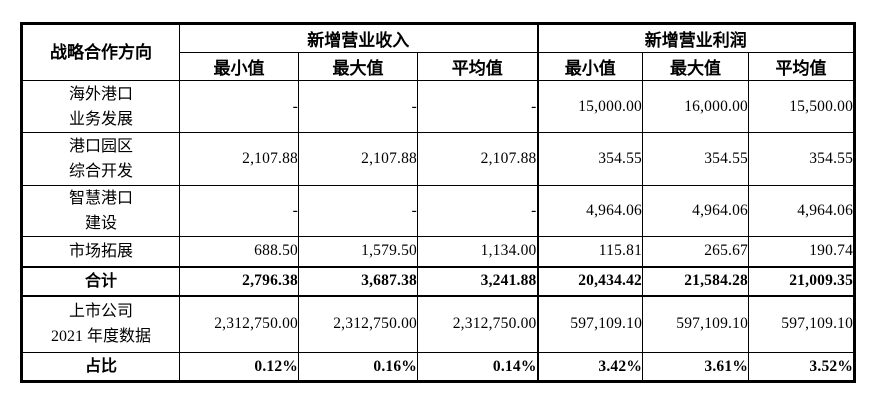  Describe the element at coordinates (239, 281) in the screenshot. I see `cell-value: 2,796.38` at that location.